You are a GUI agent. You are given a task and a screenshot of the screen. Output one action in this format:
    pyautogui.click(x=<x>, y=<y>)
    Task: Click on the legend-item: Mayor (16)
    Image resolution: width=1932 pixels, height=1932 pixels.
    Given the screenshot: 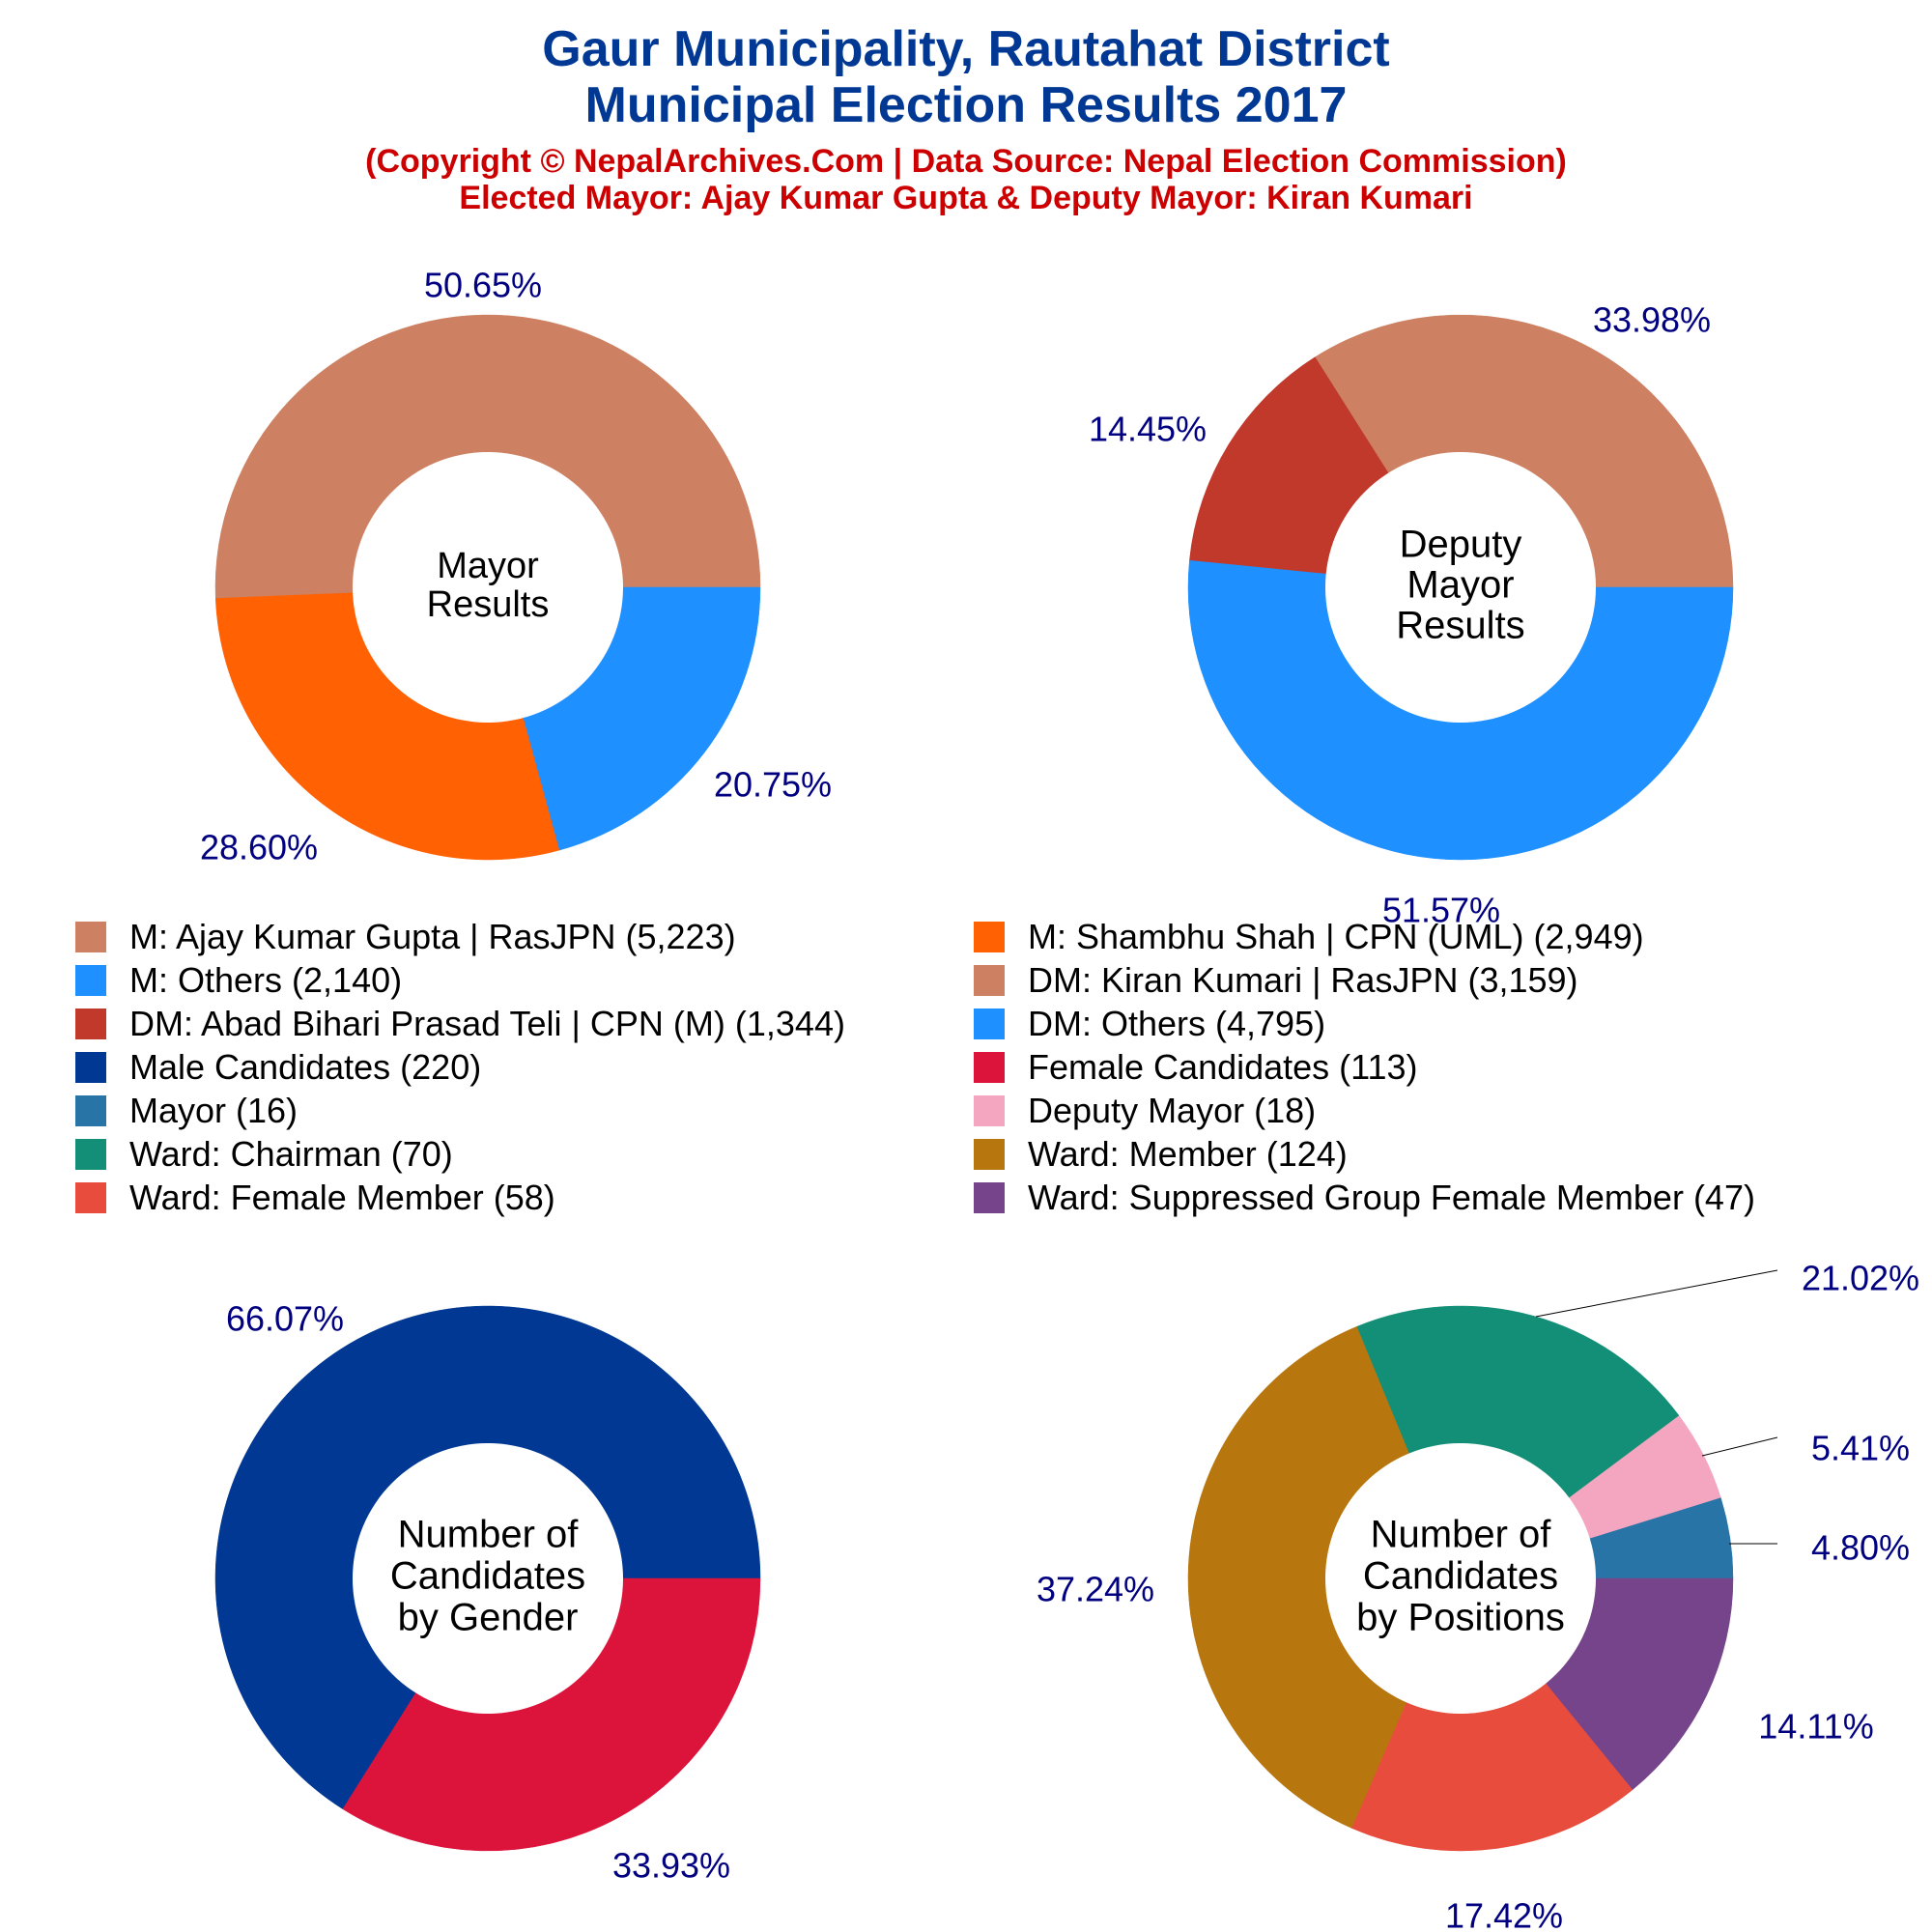 What is the action you would take?
    pyautogui.click(x=186, y=1111)
    